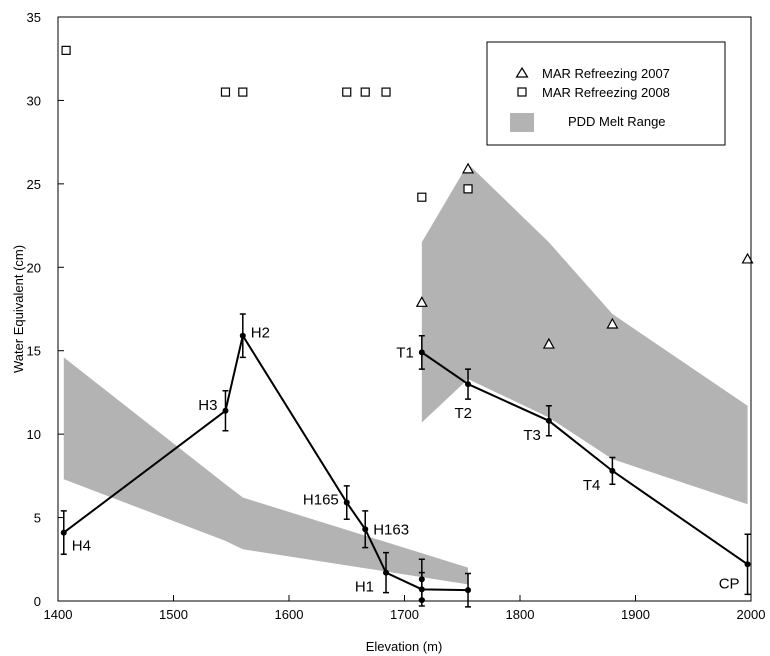  What do you see at coordinates (391, 529) in the screenshot?
I see `point-label: H163` at bounding box center [391, 529].